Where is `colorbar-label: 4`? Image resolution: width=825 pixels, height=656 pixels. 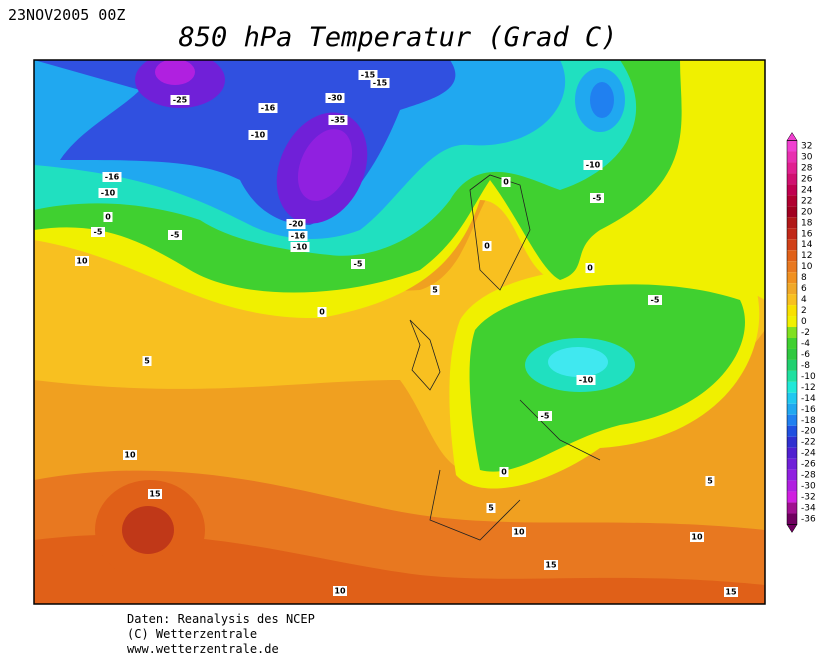
colorbar-label: 4 is located at coordinates (804, 300).